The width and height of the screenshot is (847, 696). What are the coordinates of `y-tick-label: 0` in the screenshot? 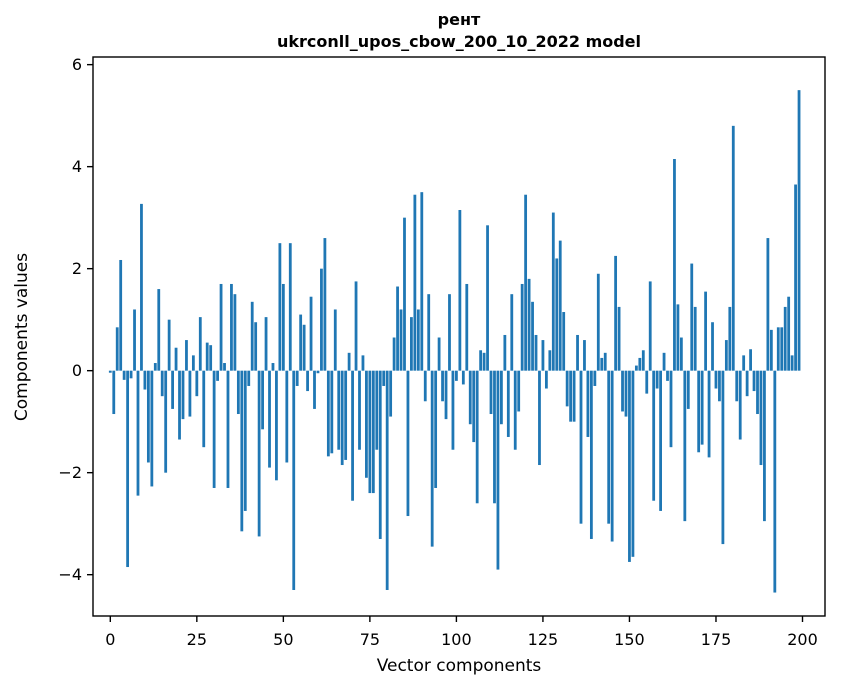 It's located at (77, 370).